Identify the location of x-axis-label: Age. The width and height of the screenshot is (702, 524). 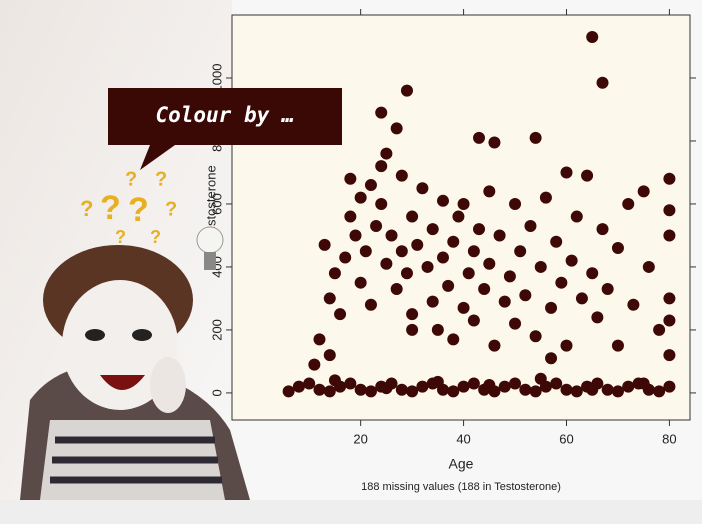
(461, 464).